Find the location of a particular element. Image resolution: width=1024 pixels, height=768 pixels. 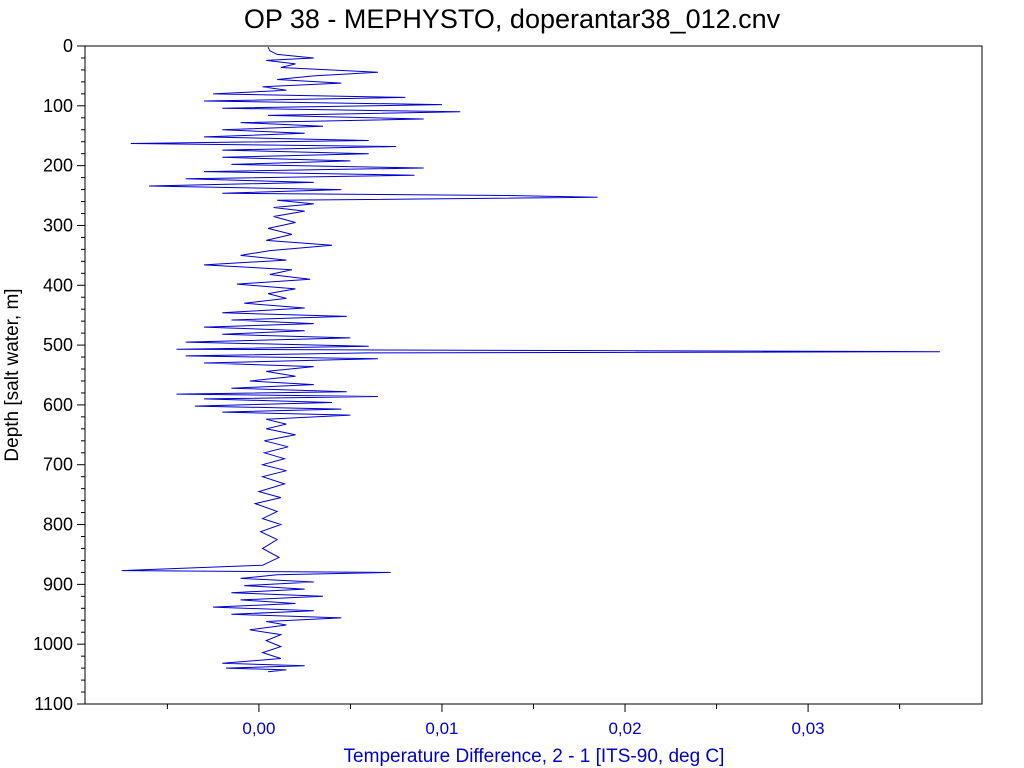

y-tick-label: 800 is located at coordinates (58, 525).